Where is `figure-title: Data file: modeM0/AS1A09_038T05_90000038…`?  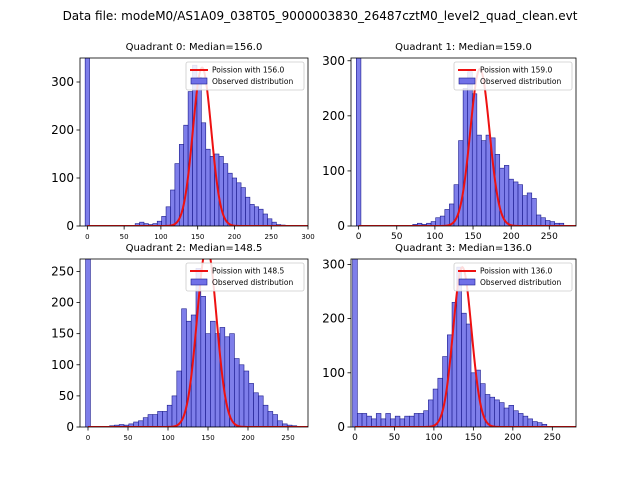
figure-title: Data file: modeM0/AS1A09_038T05_90000038… is located at coordinates (320, 16).